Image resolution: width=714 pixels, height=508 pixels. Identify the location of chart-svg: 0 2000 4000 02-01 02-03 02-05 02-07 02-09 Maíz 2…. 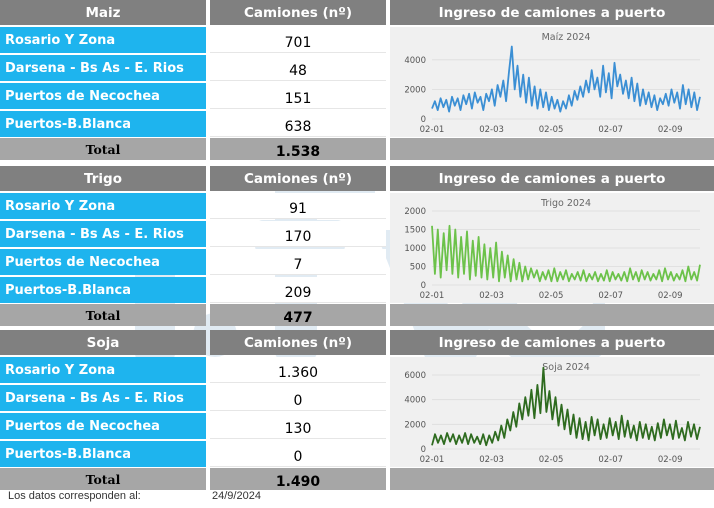
(552, 83).